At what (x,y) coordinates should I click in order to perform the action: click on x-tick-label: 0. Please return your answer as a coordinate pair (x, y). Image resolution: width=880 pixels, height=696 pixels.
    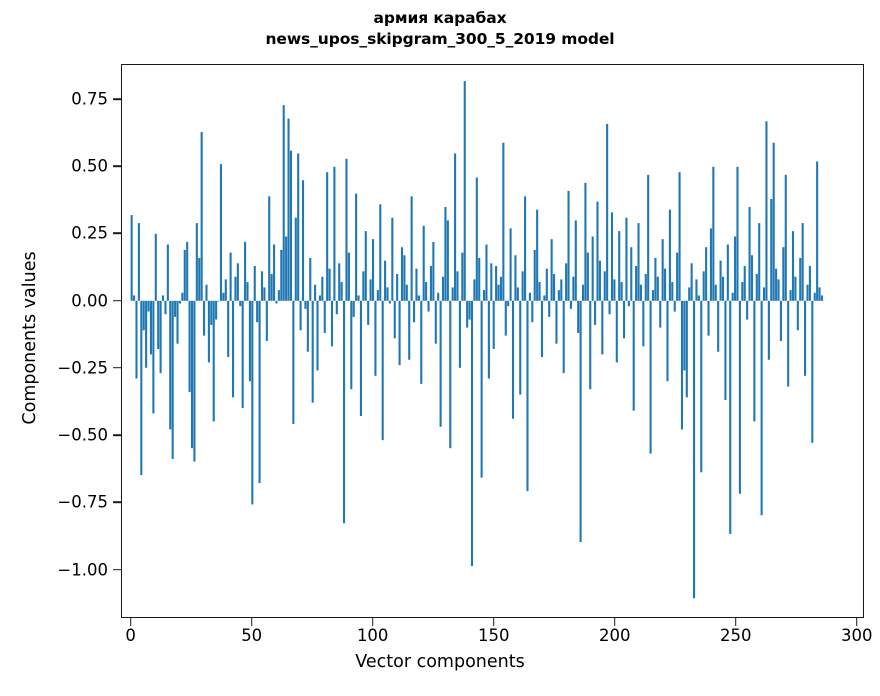
    Looking at the image, I should click on (130, 635).